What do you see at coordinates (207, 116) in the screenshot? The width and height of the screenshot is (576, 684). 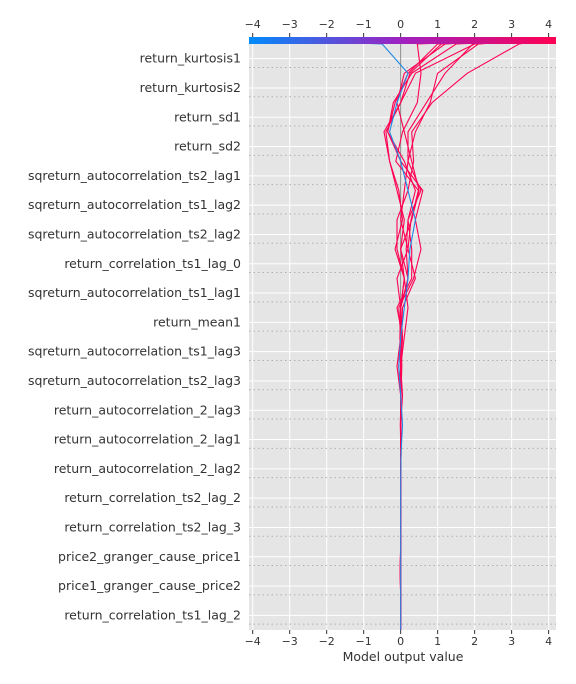 I see `feature-label: return_sd1` at bounding box center [207, 116].